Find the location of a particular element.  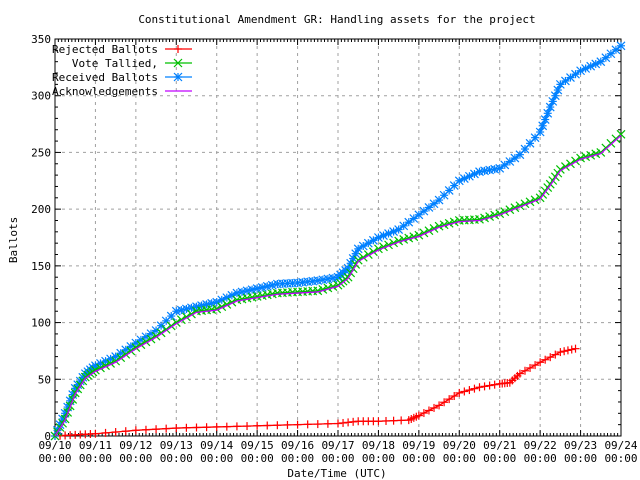

x-tick-label: 09/16 is located at coordinates (297, 445).